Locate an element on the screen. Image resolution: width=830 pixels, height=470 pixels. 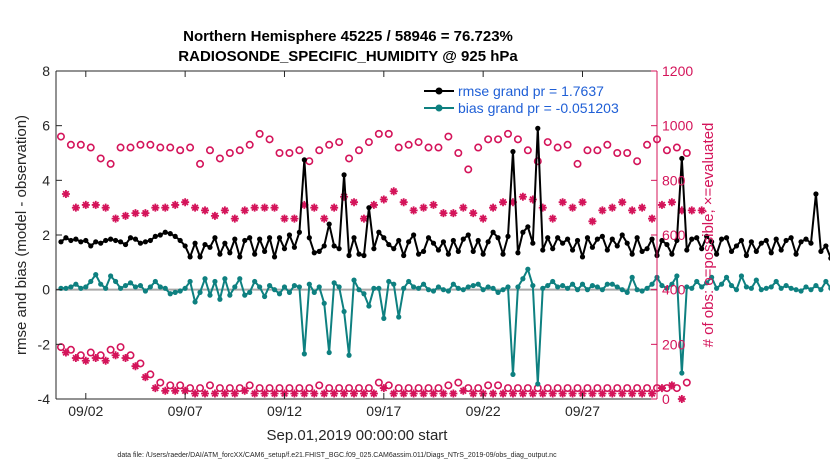
y-tick-label-right: 400 is located at coordinates (674, 290).